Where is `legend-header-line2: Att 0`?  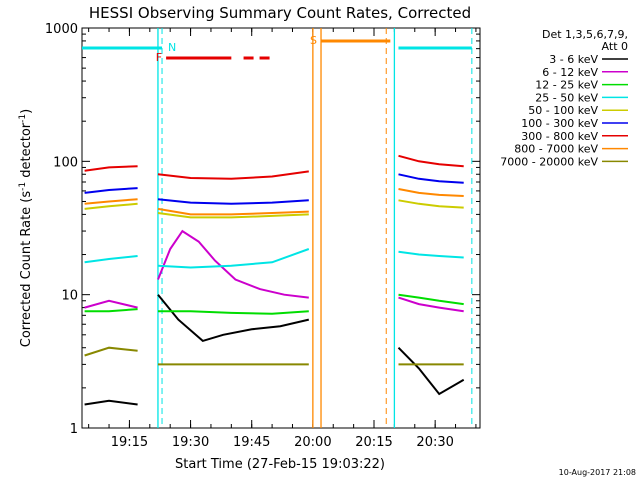 legend-header-line2: Att 0 is located at coordinates (615, 46).